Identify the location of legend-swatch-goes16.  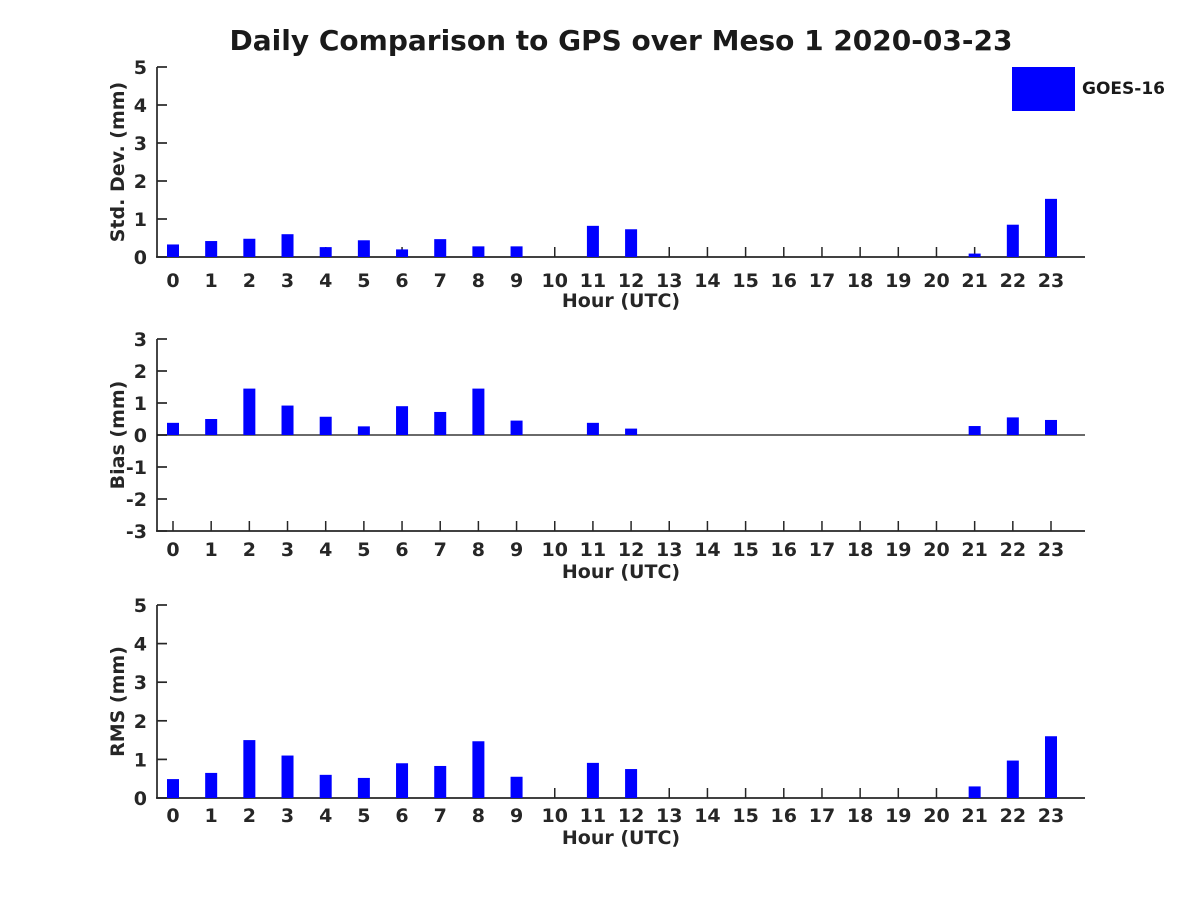
(1043, 89).